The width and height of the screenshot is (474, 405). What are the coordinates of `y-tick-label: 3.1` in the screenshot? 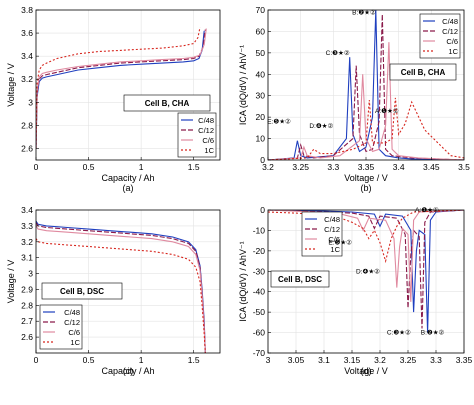 It's located at (27, 258).